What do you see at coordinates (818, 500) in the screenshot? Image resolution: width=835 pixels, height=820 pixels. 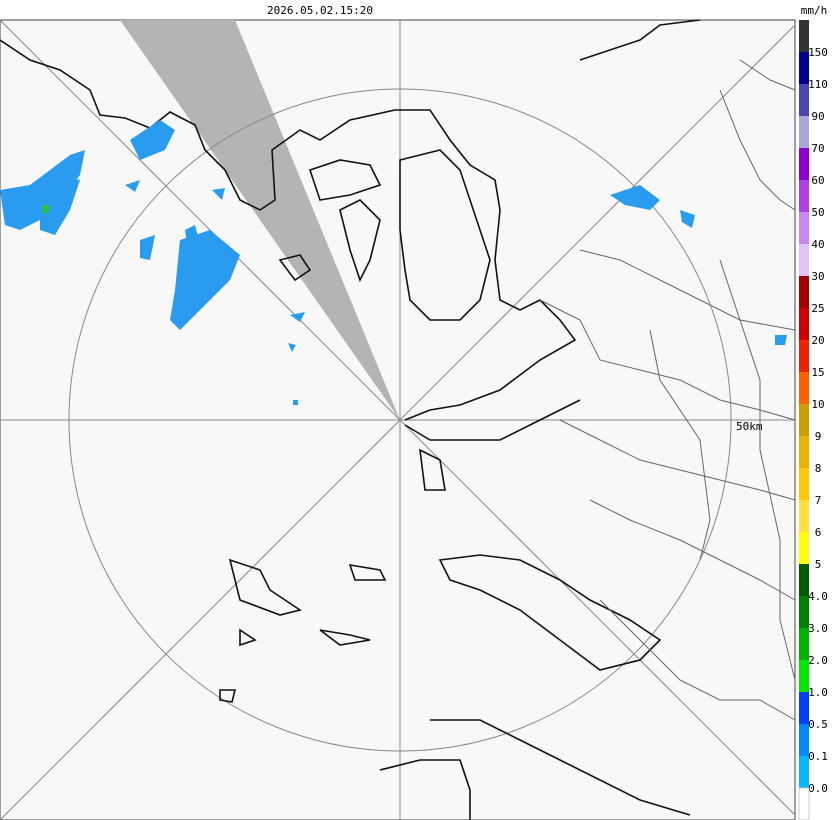 I see `legend-label: 7` at bounding box center [818, 500].